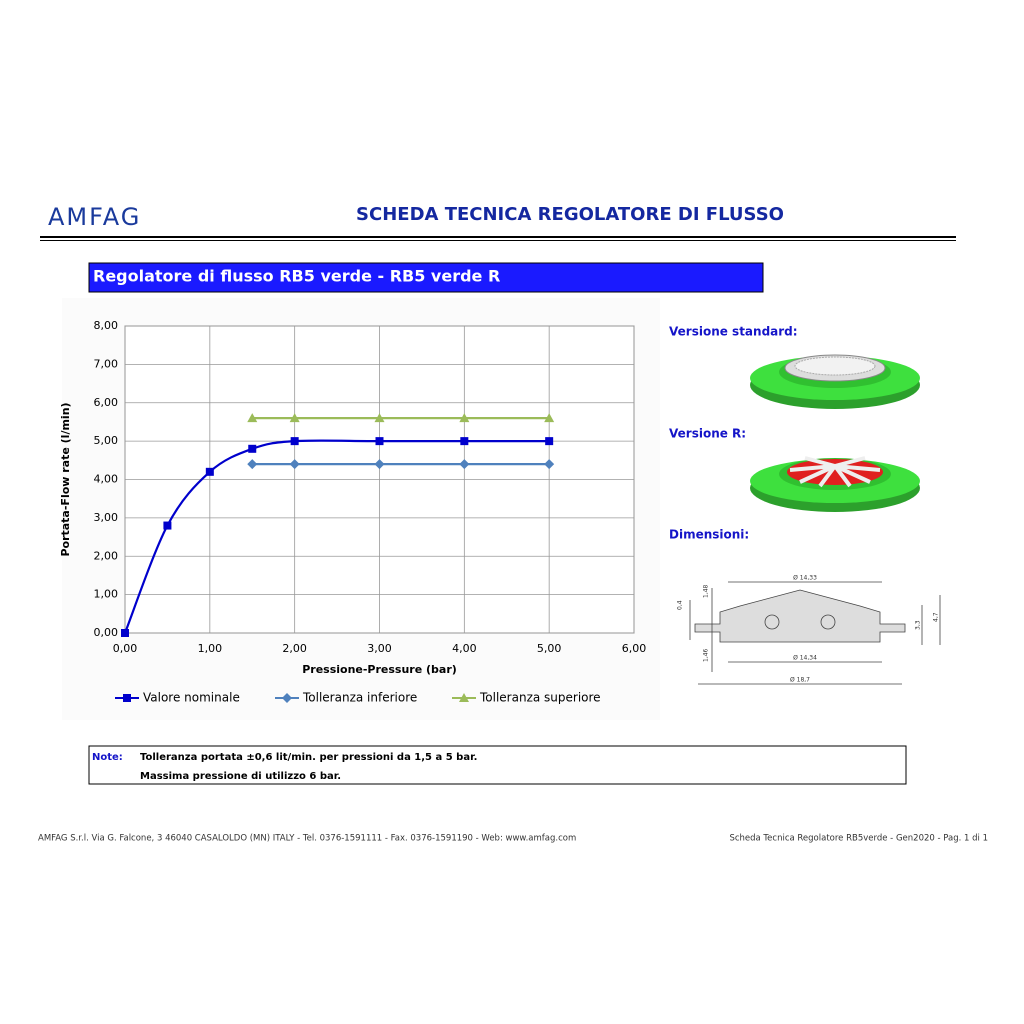  I want to click on x-tick-label: 1,00, so click(210, 648).